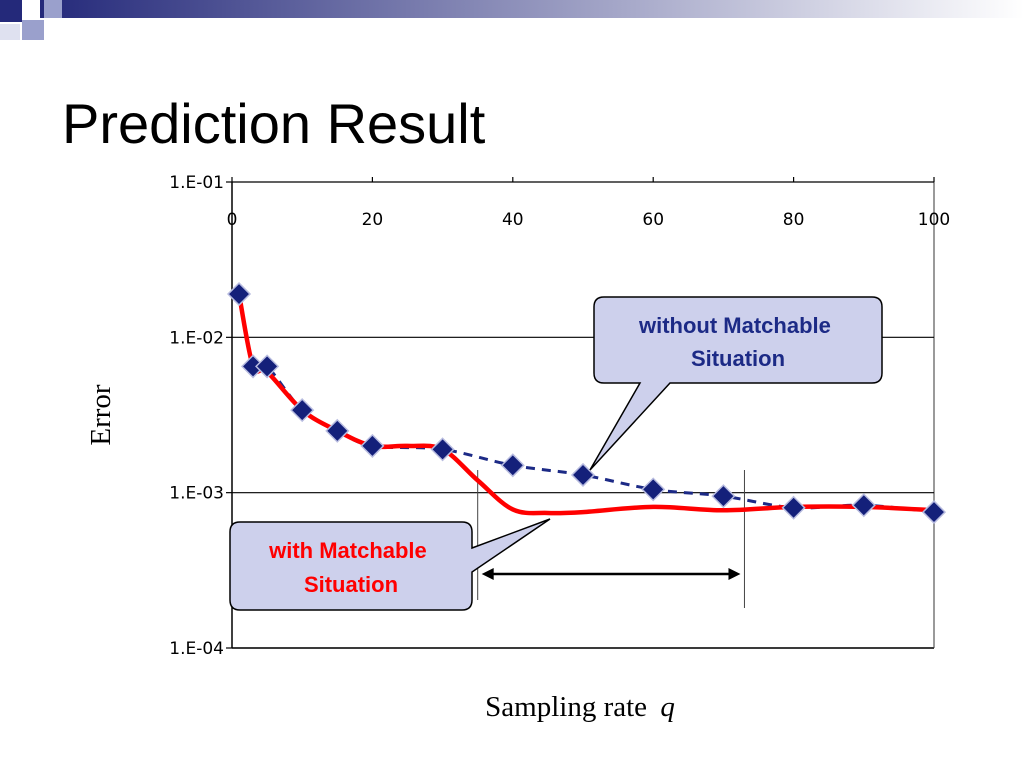 The width and height of the screenshot is (1024, 768). What do you see at coordinates (373, 220) in the screenshot?
I see `x-tick-label: 20` at bounding box center [373, 220].